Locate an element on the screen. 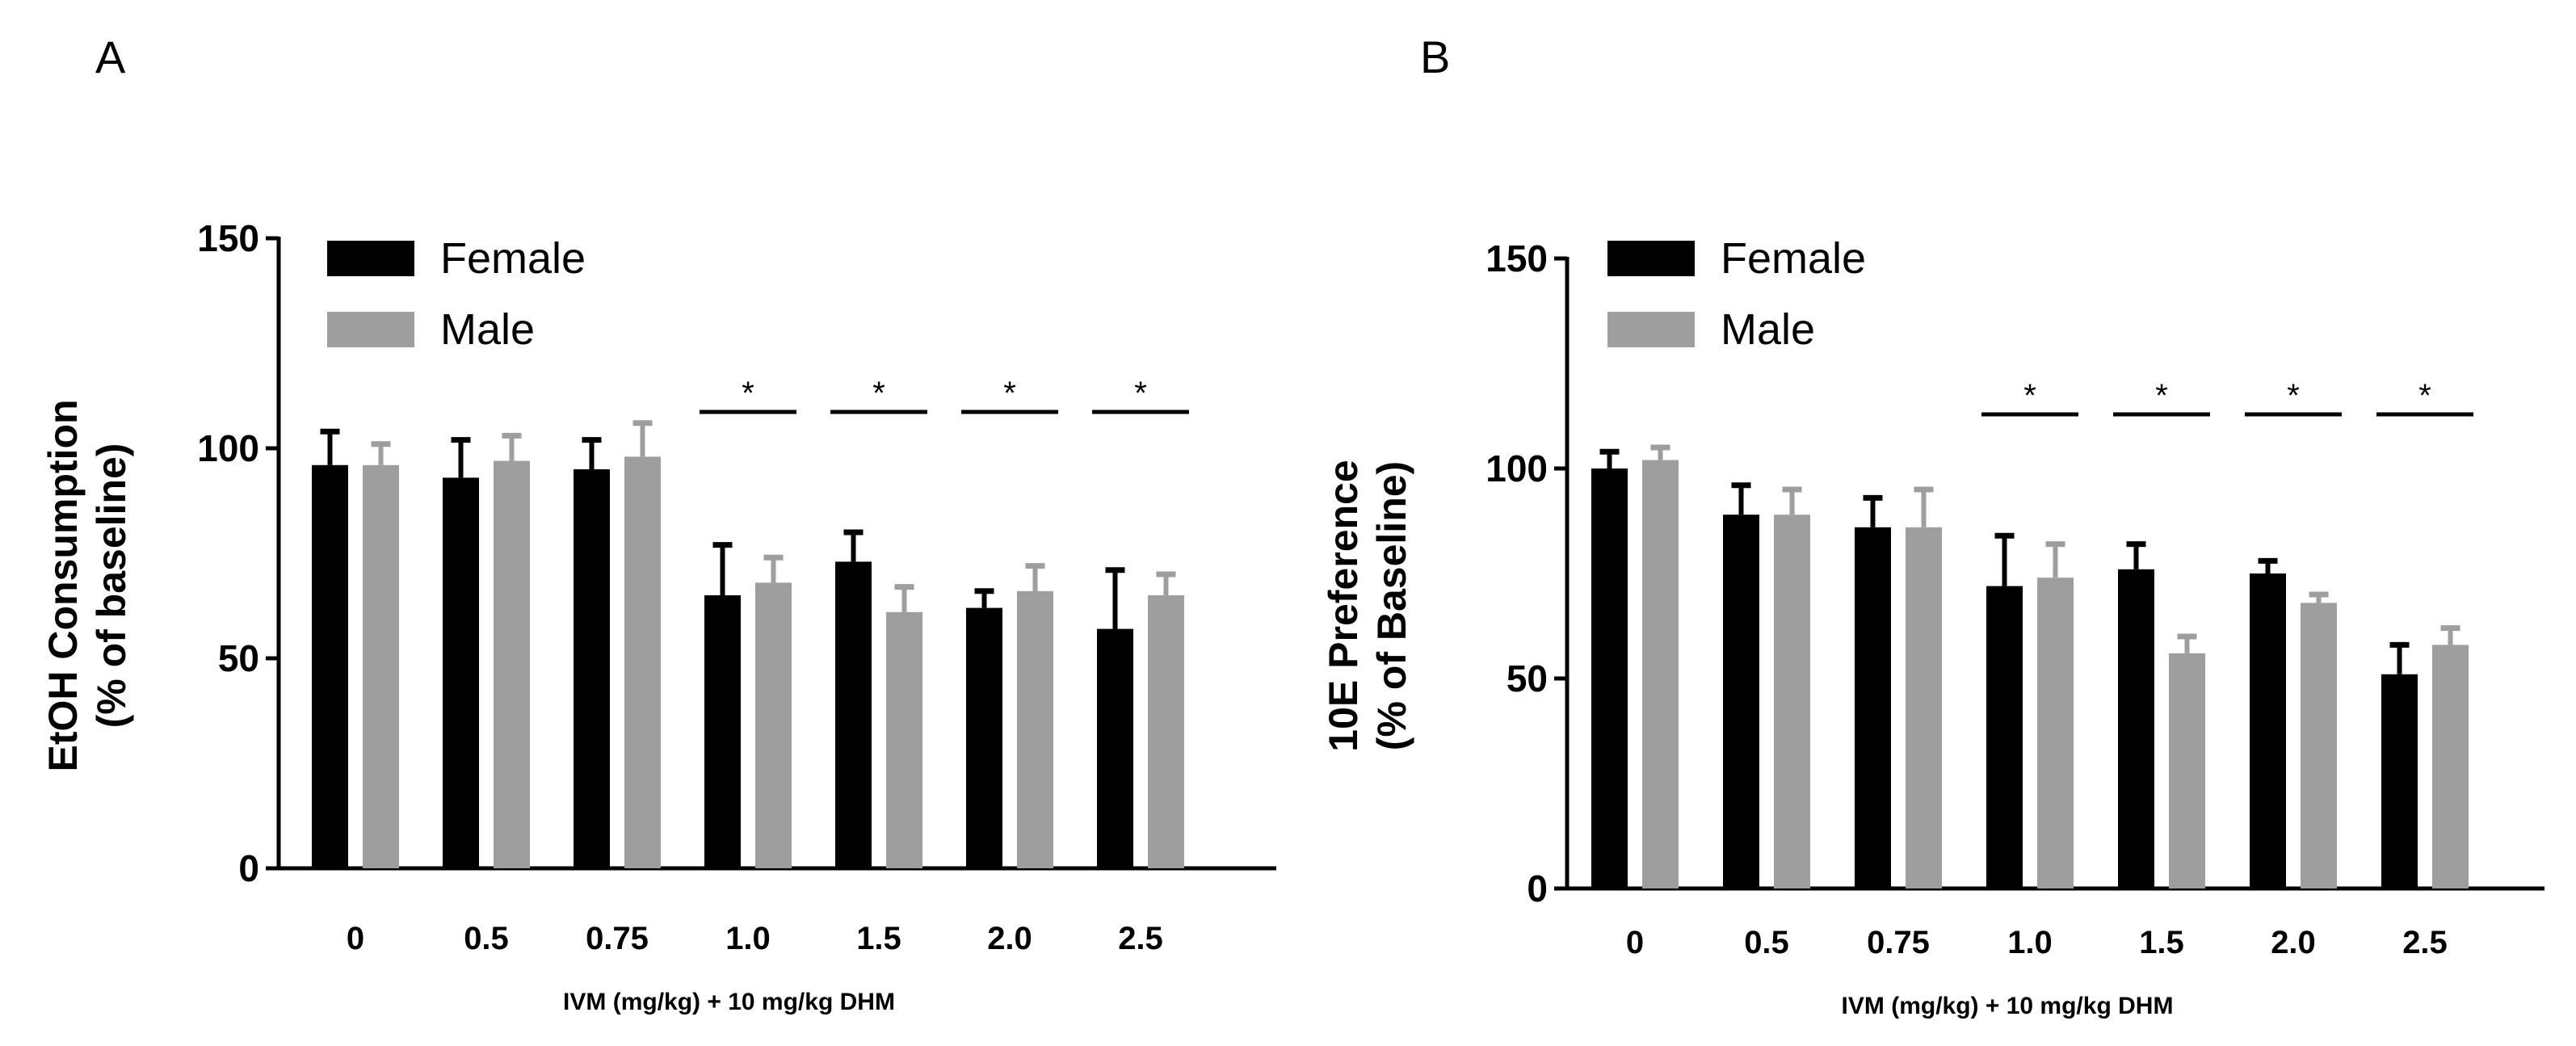 This screenshot has height=1046, width=2576. y-axis-label: 10E Preference is located at coordinates (1344, 606).